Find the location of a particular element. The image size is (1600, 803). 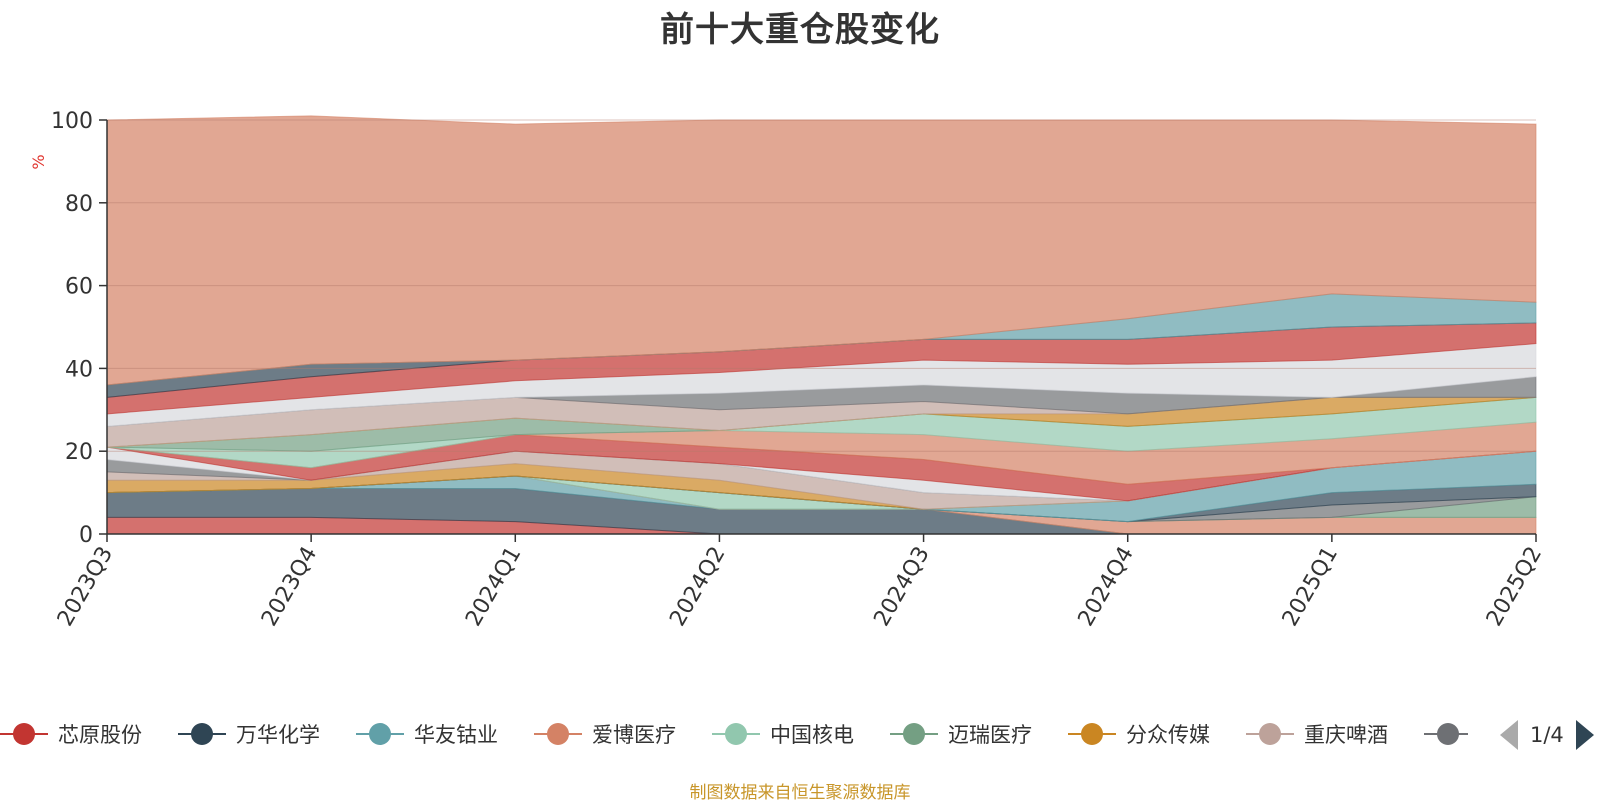

legend-item-2: 华友钴业 is located at coordinates (427, 734).